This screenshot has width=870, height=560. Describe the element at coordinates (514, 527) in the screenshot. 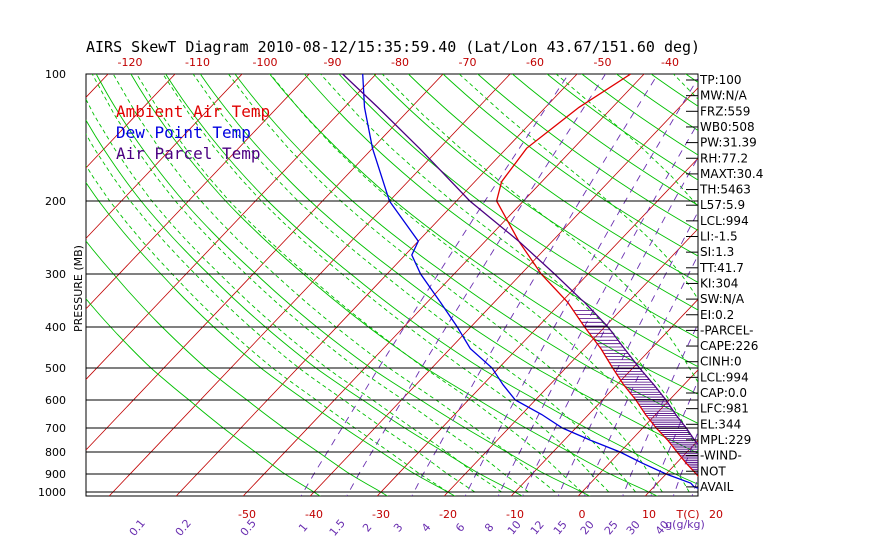

I see `mixing-ratio-tick-label: 10` at that location.